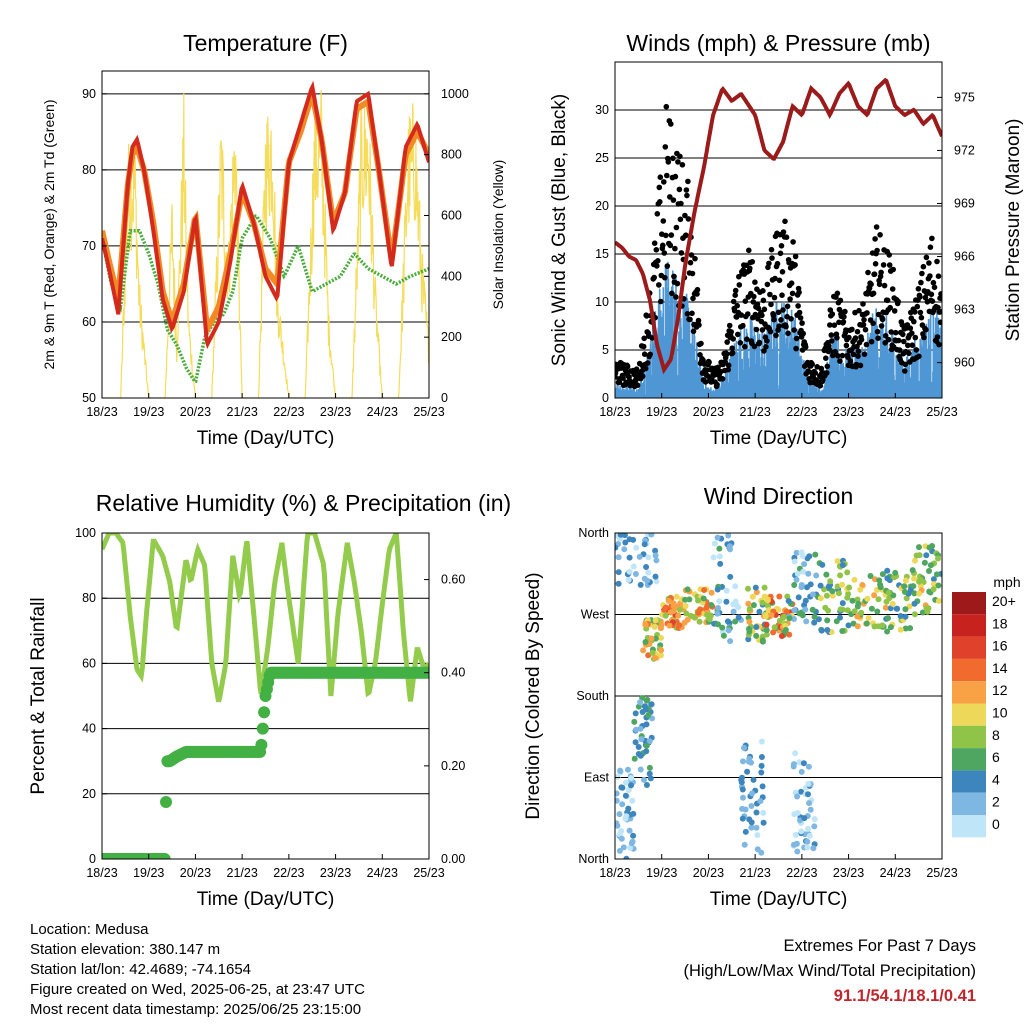  I want to click on plot-frame, so click(778, 230).